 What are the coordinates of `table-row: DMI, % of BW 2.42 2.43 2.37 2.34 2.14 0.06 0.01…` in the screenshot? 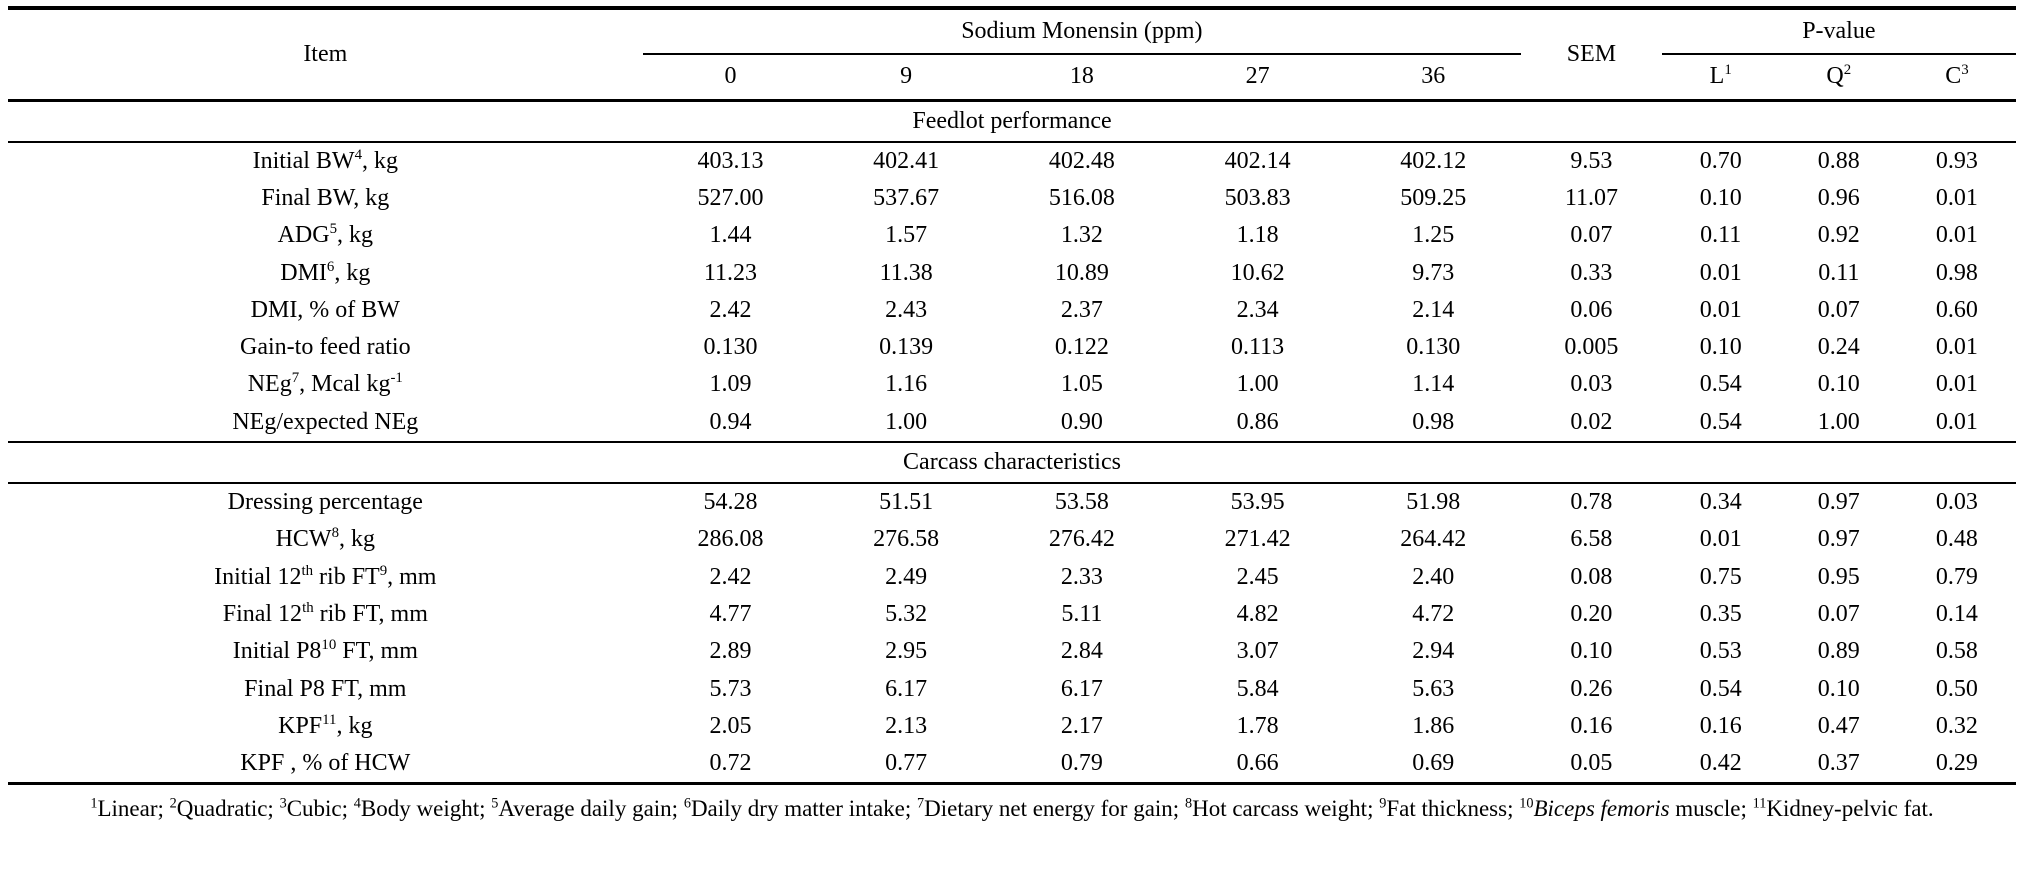 It's located at (1012, 310).